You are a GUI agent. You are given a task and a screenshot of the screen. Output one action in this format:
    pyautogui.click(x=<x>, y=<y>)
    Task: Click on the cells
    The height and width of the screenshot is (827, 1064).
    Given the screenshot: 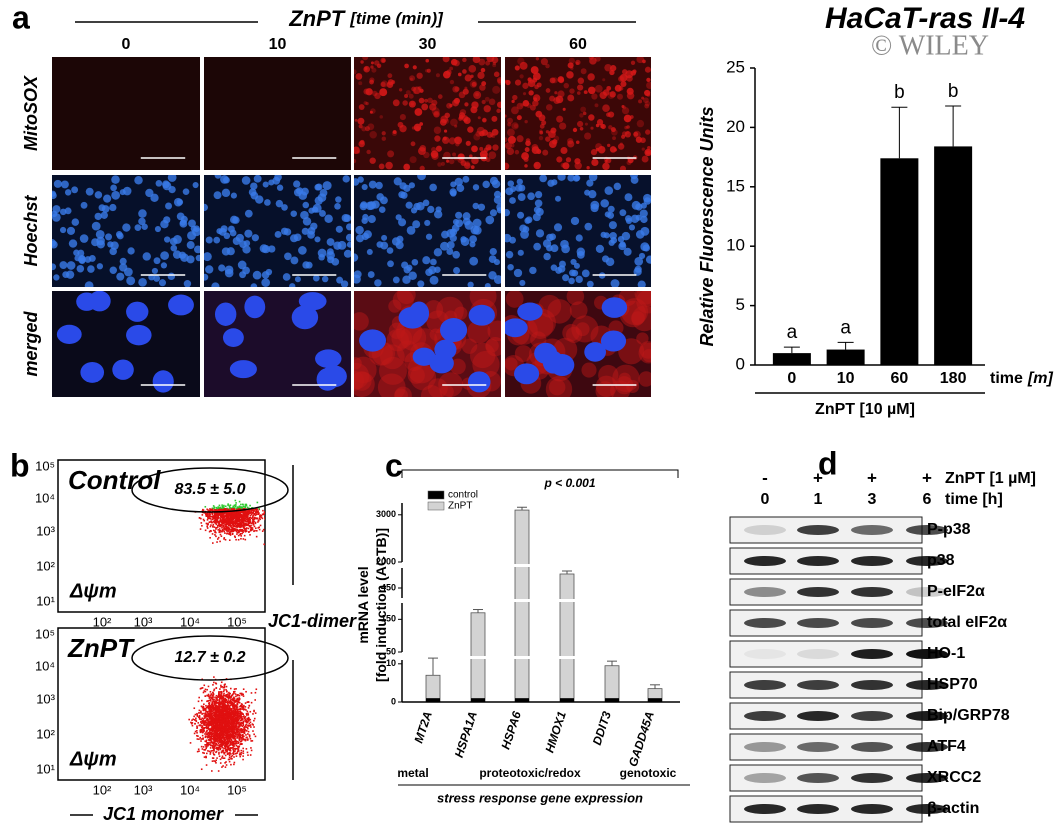 What is the action you would take?
    pyautogui.click(x=427, y=113)
    